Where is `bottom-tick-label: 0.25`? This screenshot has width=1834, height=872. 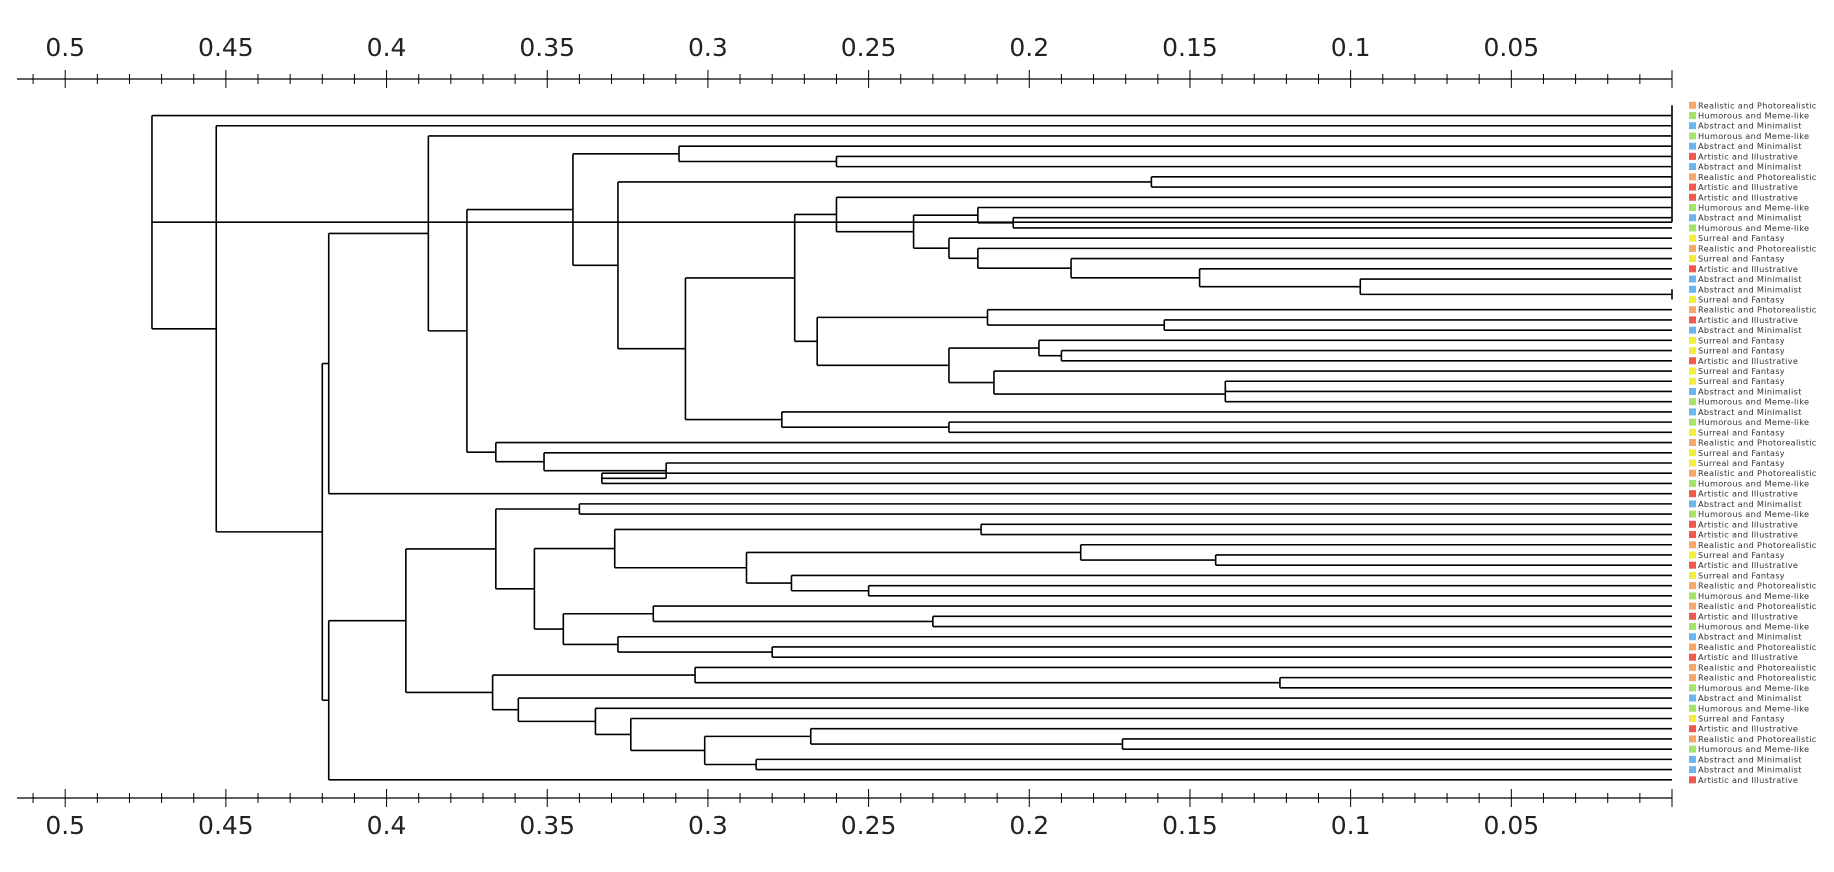
bottom-tick-label: 0.25 is located at coordinates (869, 825).